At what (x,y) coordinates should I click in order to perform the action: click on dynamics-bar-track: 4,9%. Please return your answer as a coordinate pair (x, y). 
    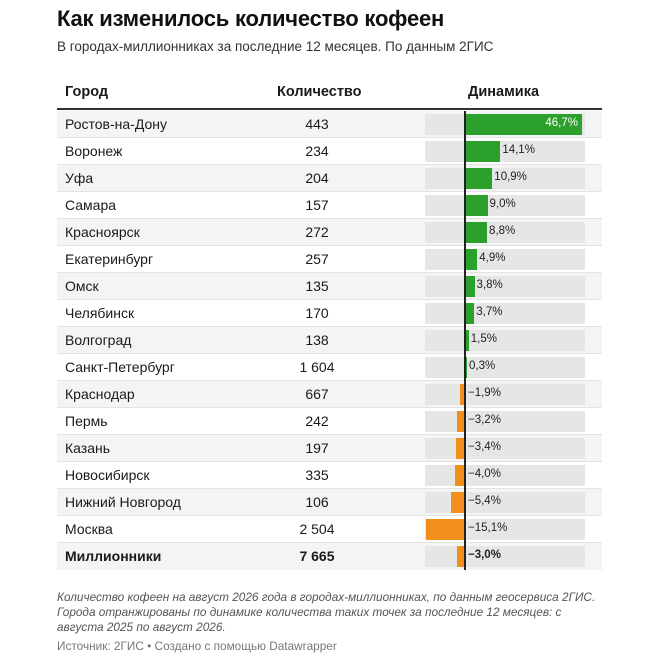
    Looking at the image, I should click on (505, 259).